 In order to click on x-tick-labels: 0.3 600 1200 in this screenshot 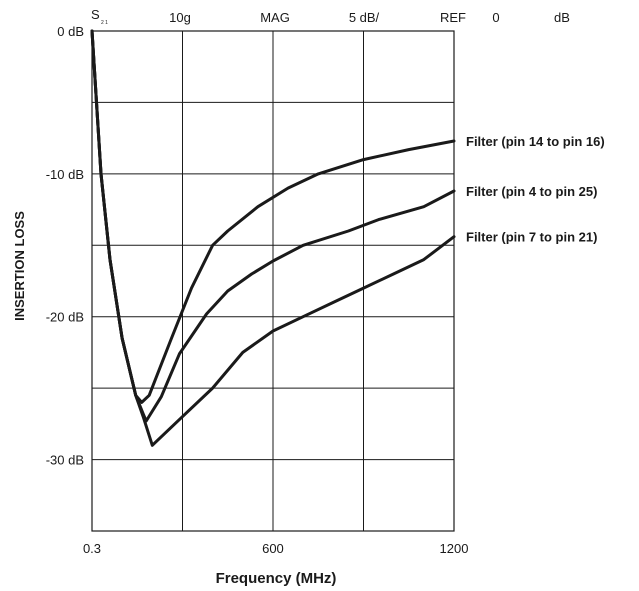, I will do `click(276, 548)`.